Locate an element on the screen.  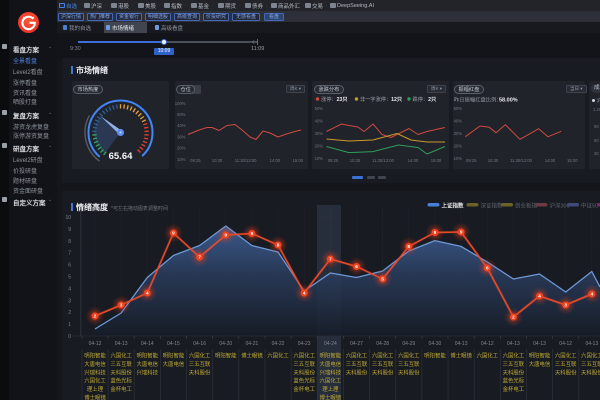
svg-text: 04-28 is located at coordinates (382, 344).